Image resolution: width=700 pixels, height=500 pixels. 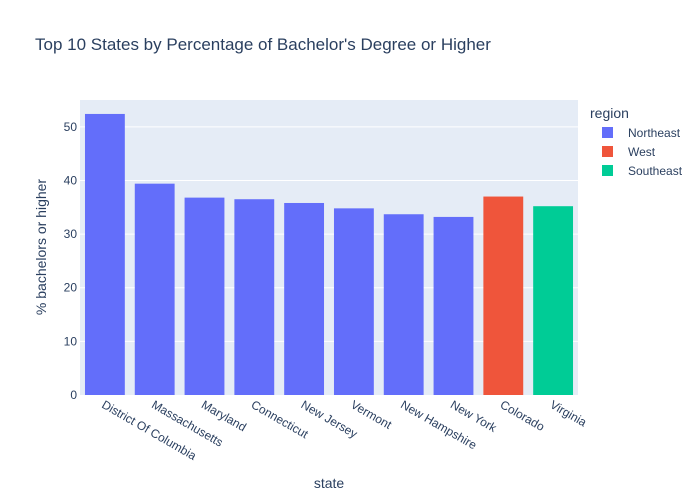 I want to click on y-tick-label: 40, so click(x=71, y=180).